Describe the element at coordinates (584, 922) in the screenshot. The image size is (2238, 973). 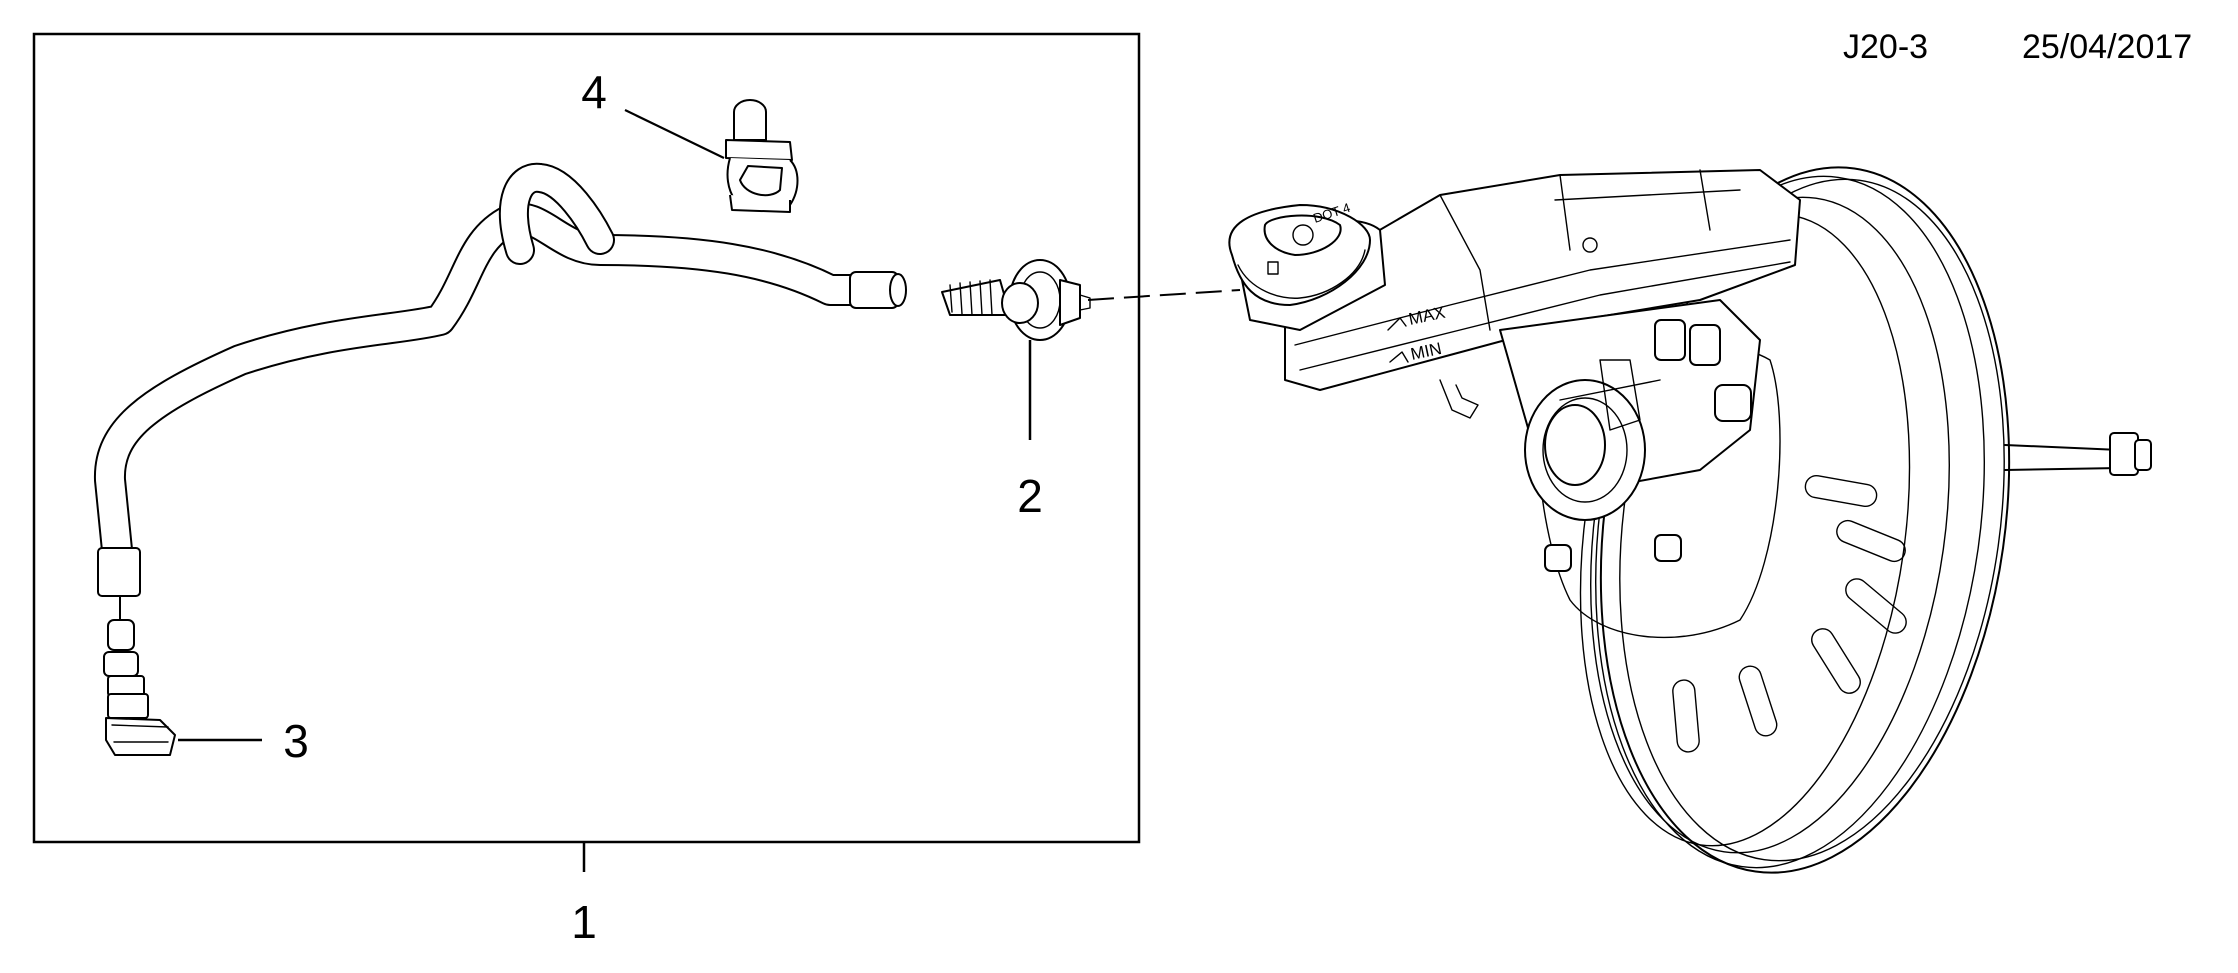
I see `callout-1: 1` at that location.